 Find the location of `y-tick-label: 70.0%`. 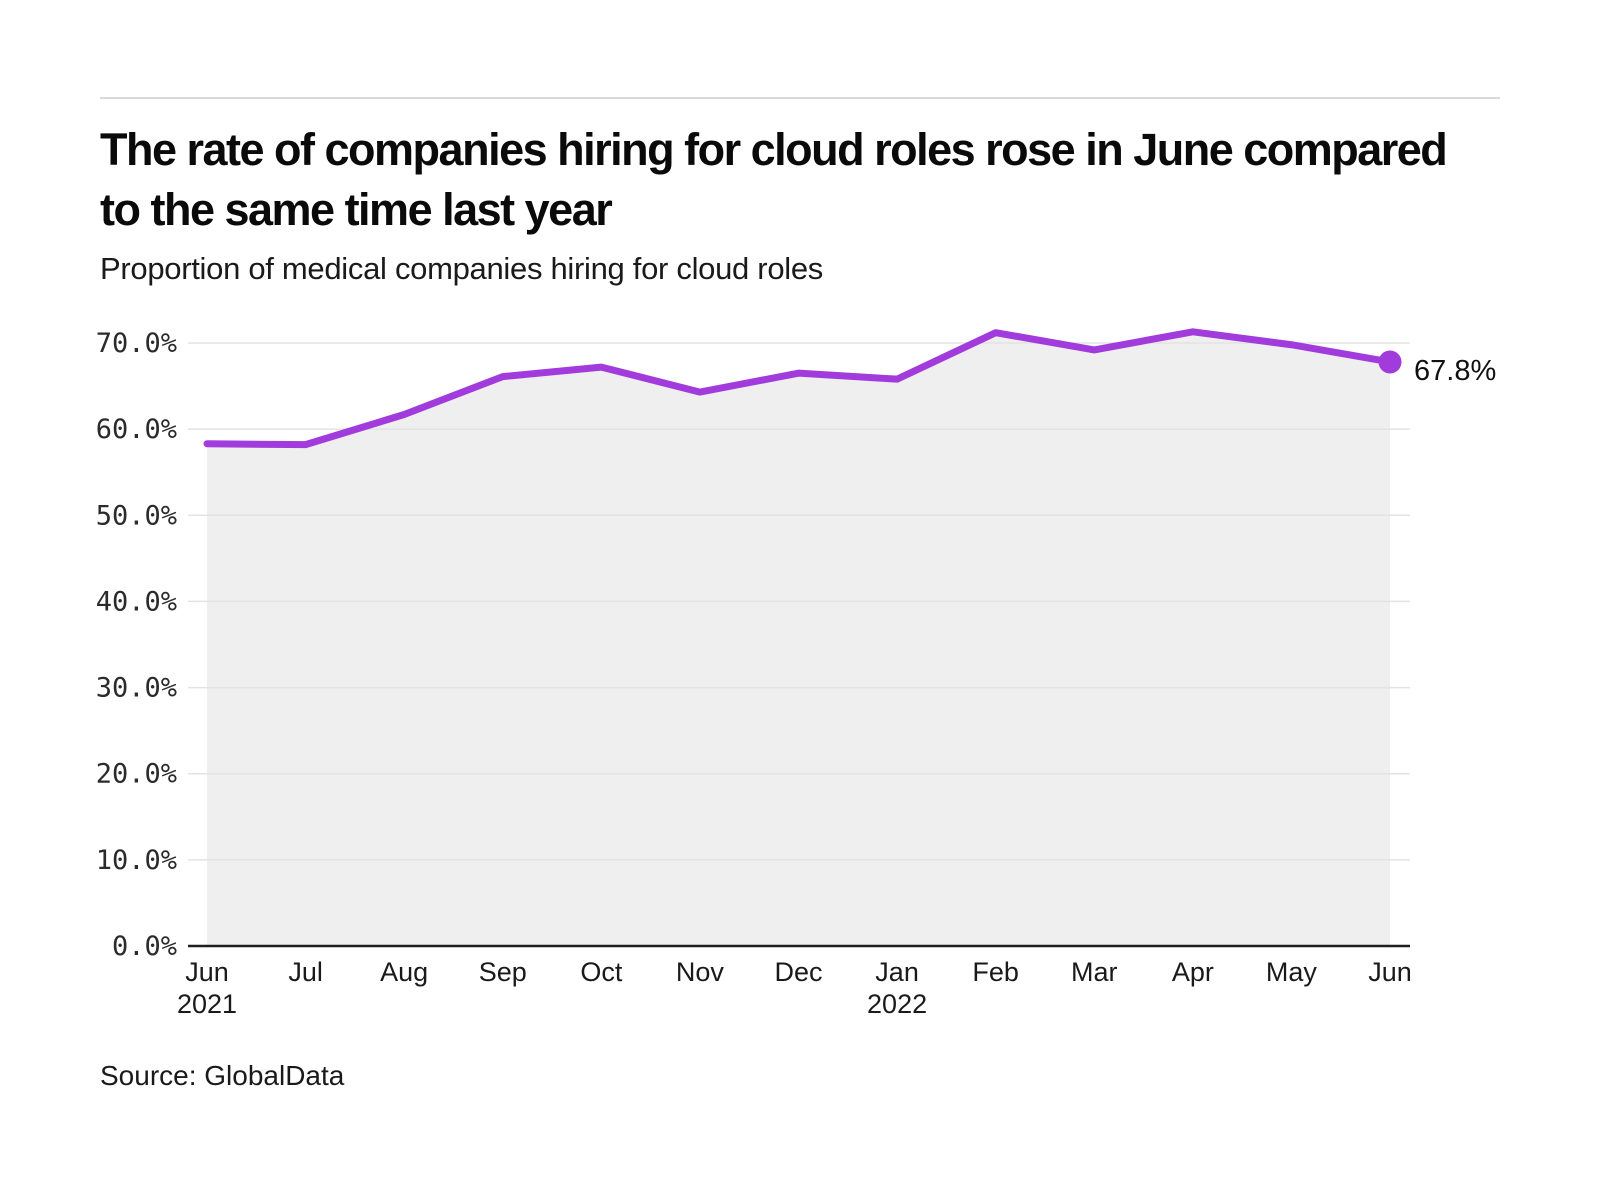

y-tick-label: 70.0% is located at coordinates (136, 343).